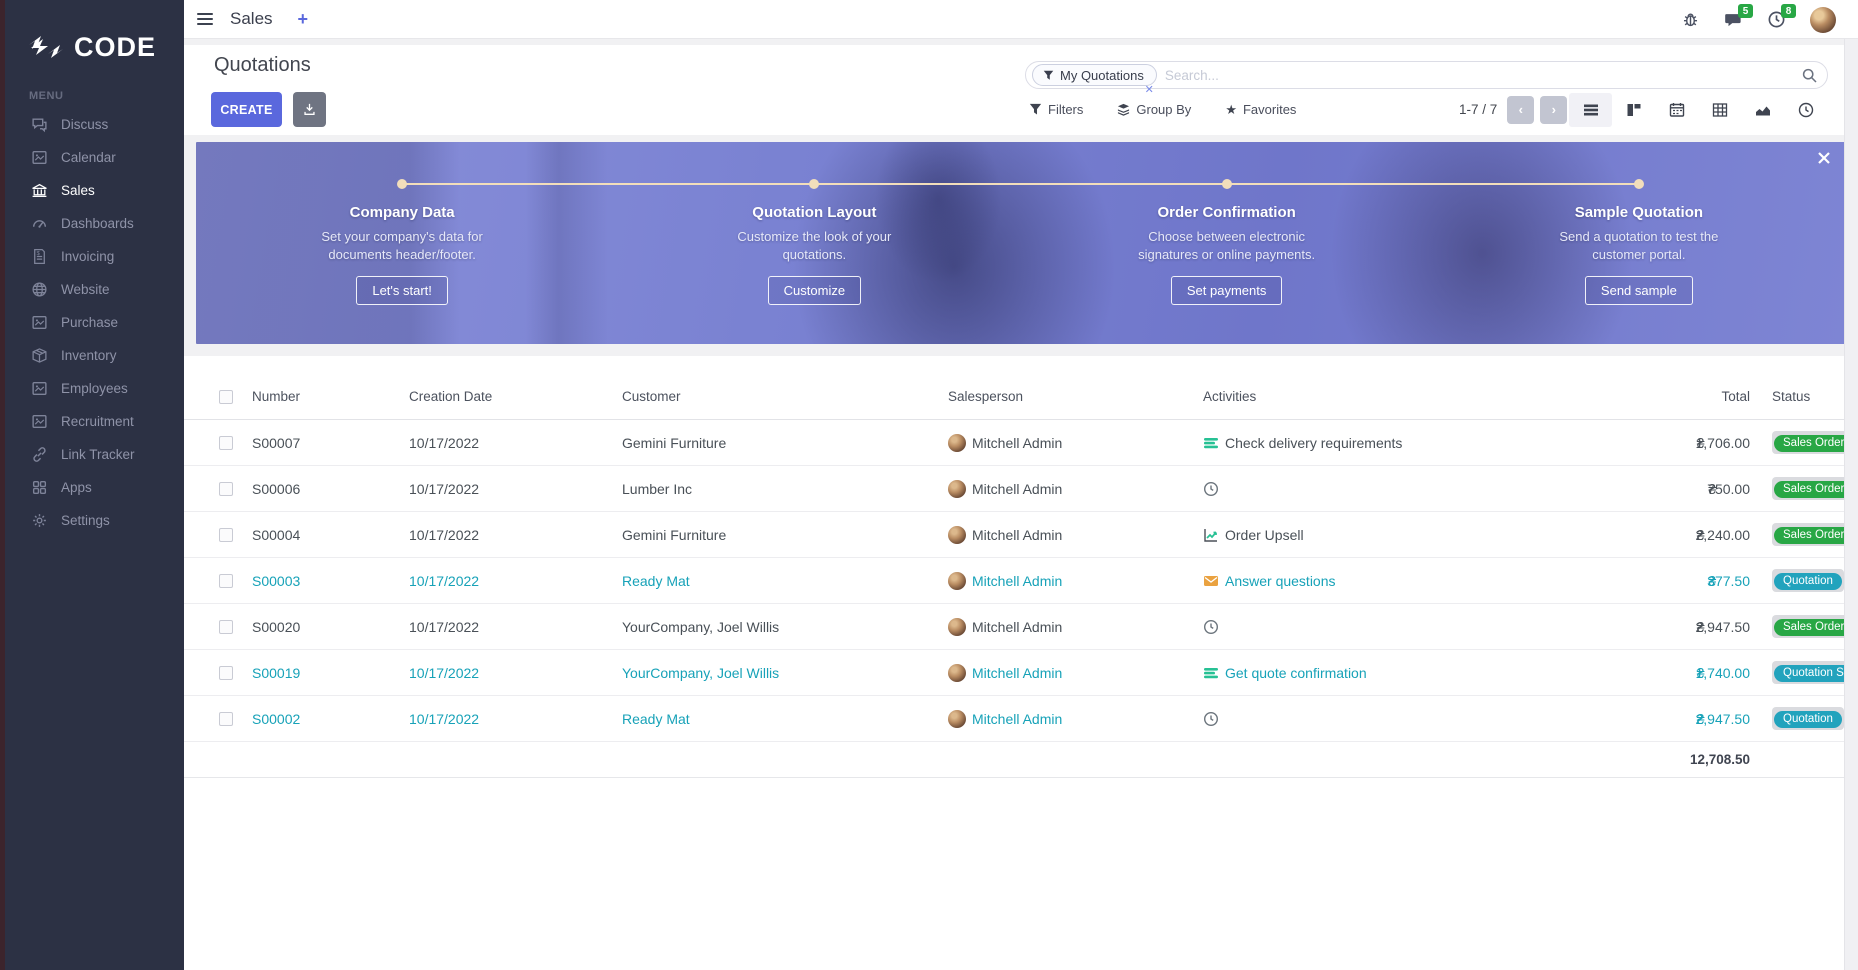  Describe the element at coordinates (46, 47) in the screenshot. I see `code-logo-icon` at that location.